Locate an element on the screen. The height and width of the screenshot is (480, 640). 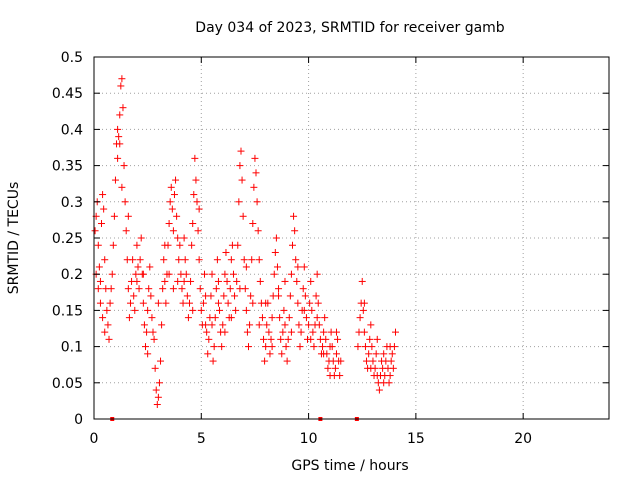
y-axis-label: SRMTID / TECUs is located at coordinates (14, 238).